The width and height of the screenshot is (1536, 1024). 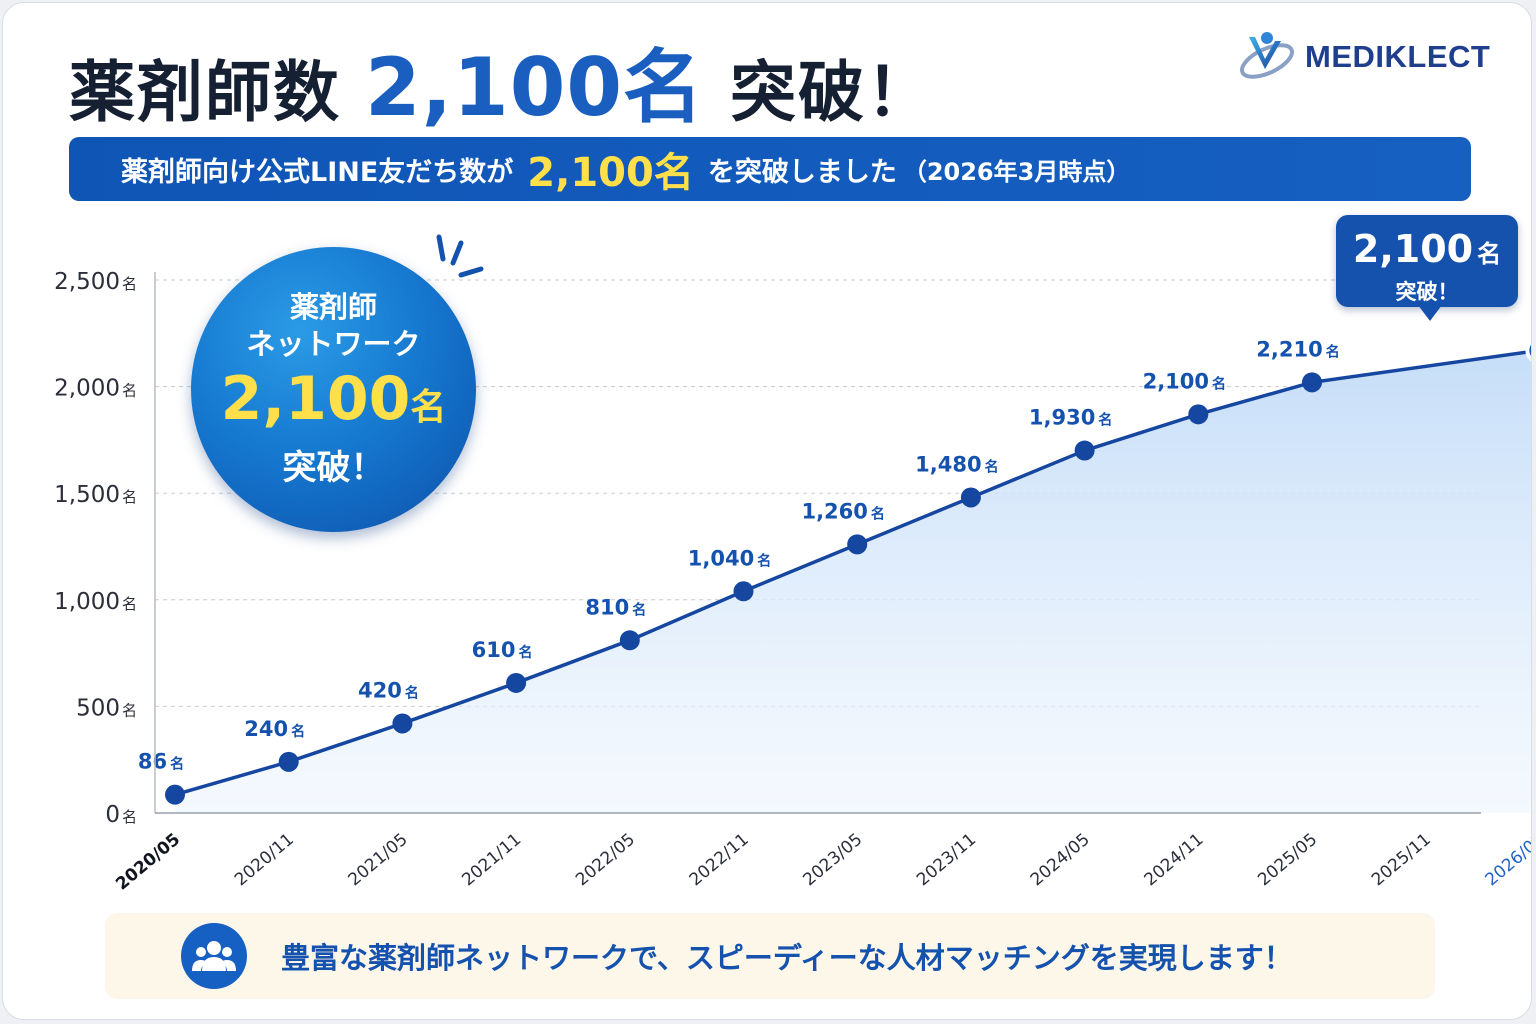 I want to click on network-badge: 薬剤師 ネットワーク 2,100名 突破！, so click(x=333, y=389).